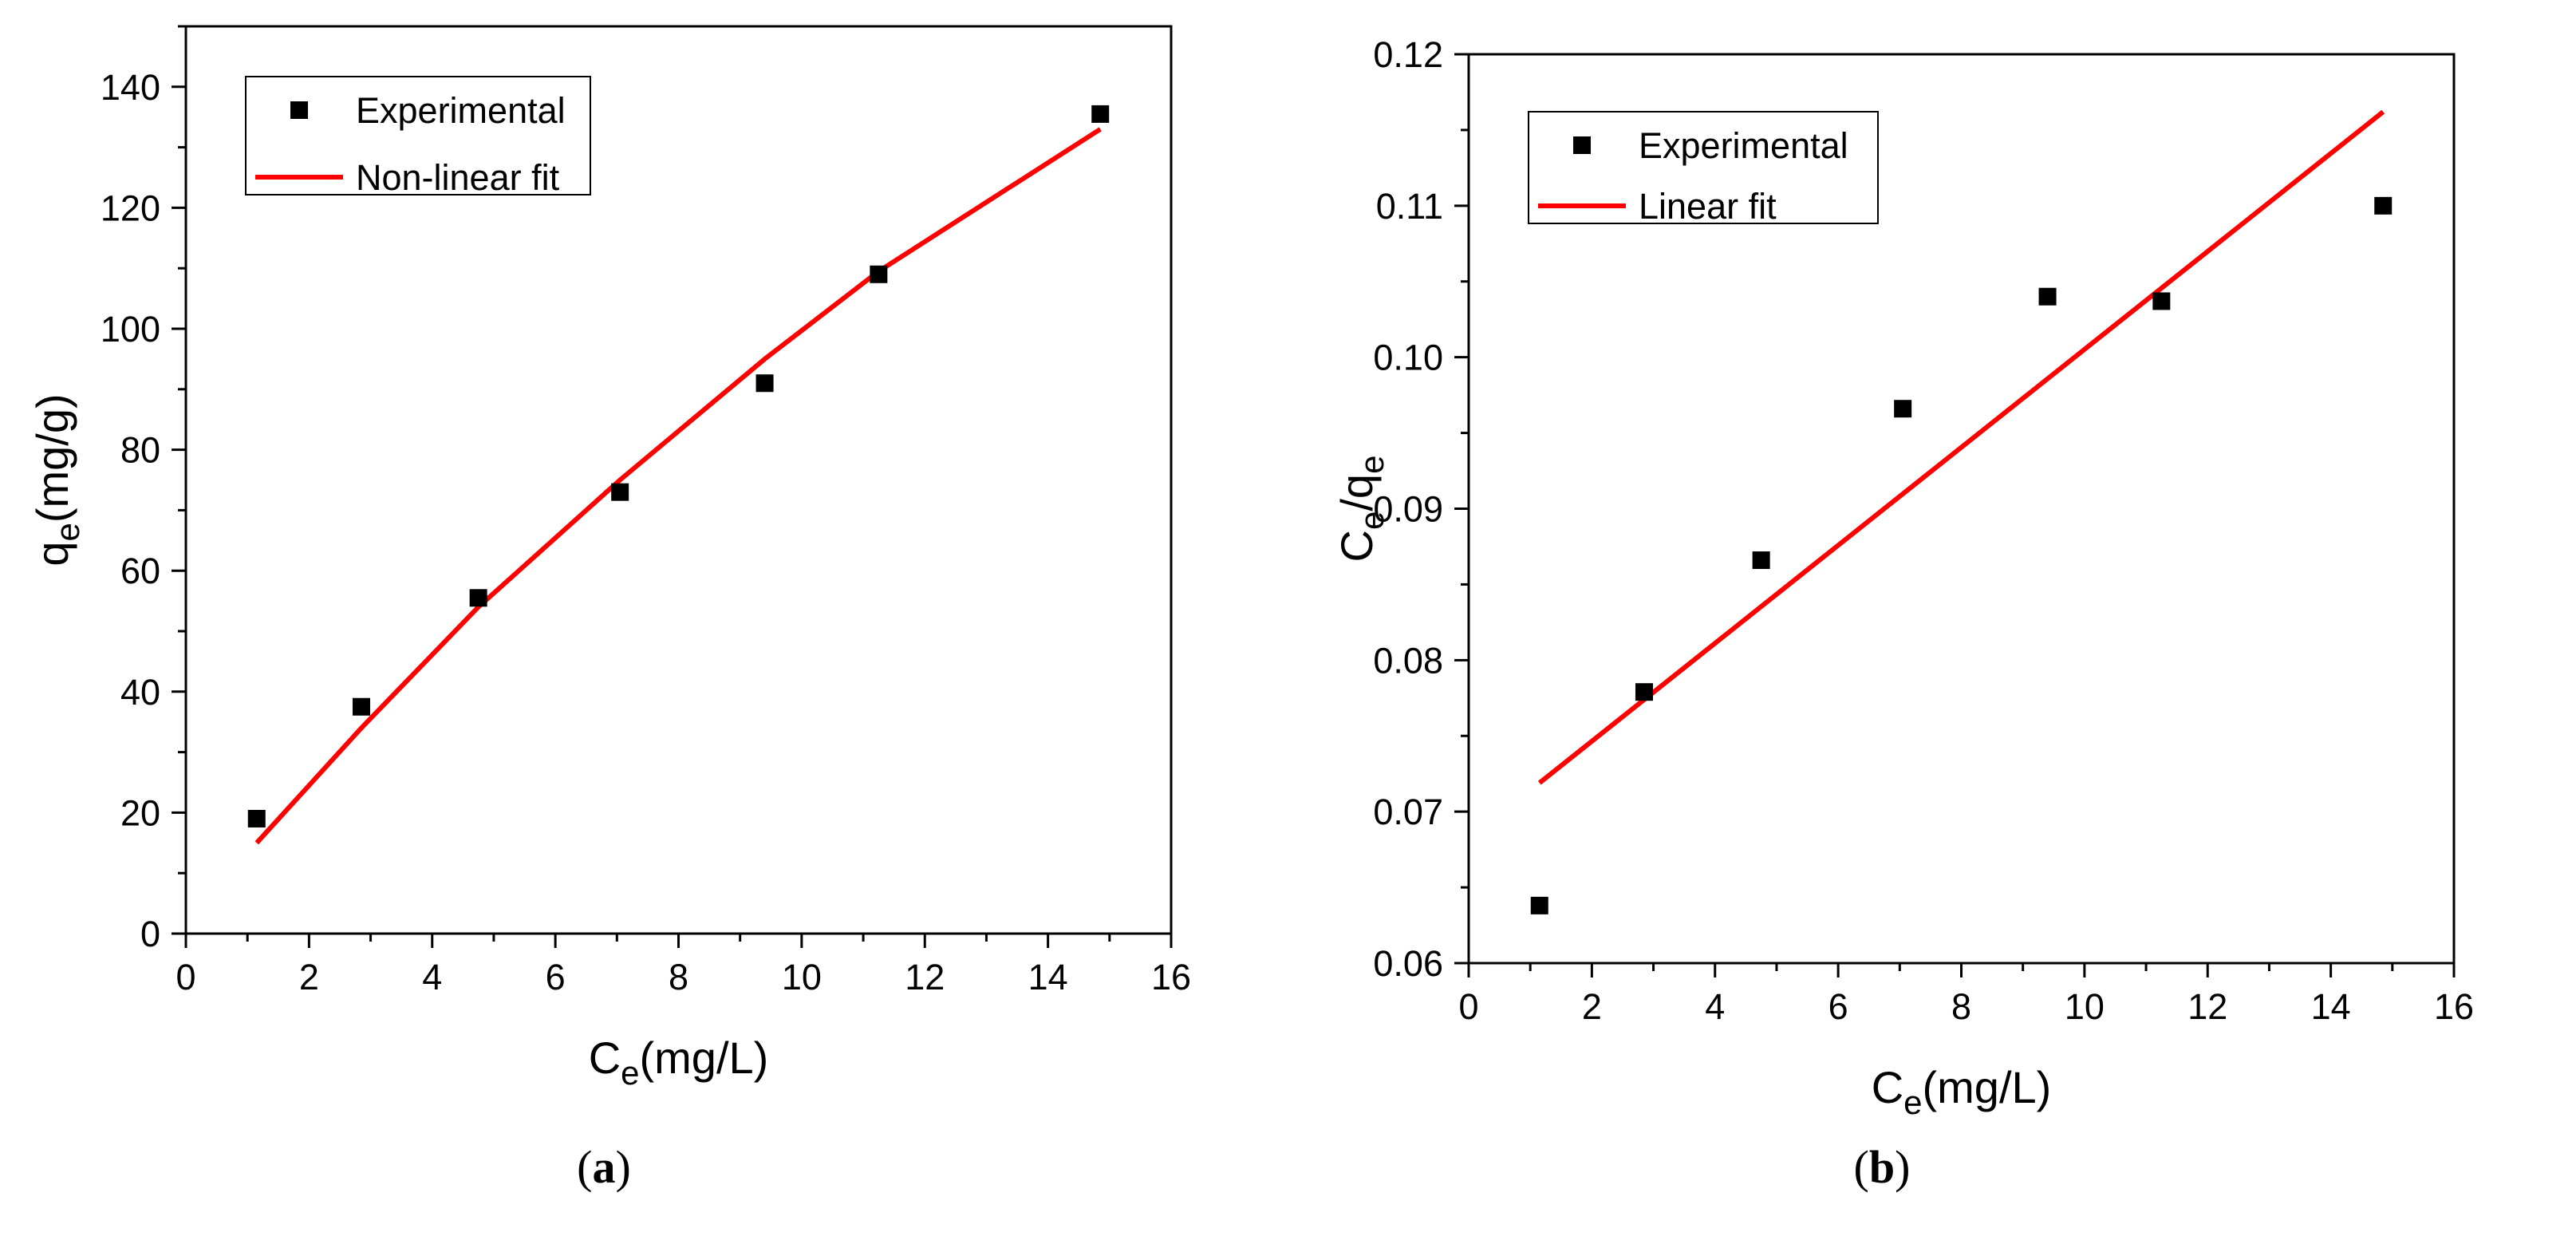 The image size is (2576, 1244). What do you see at coordinates (140, 812) in the screenshot?
I see `y-tick-label: 20` at bounding box center [140, 812].